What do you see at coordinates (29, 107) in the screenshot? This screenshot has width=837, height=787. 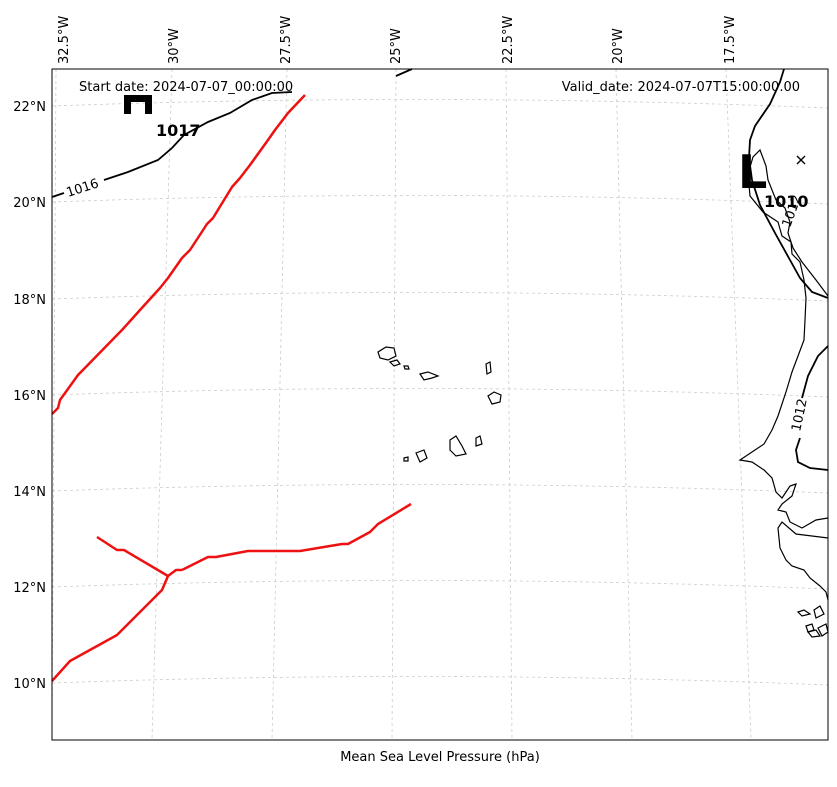 I see `lat-tick-label: 22°N` at bounding box center [29, 107].